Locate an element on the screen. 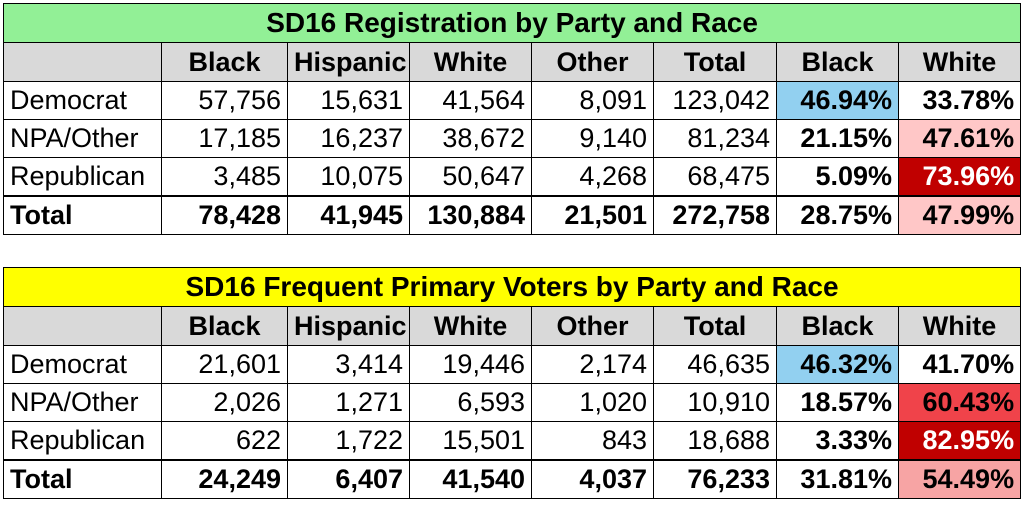  table-title: SD16 Registration by Party and Race is located at coordinates (512, 23).